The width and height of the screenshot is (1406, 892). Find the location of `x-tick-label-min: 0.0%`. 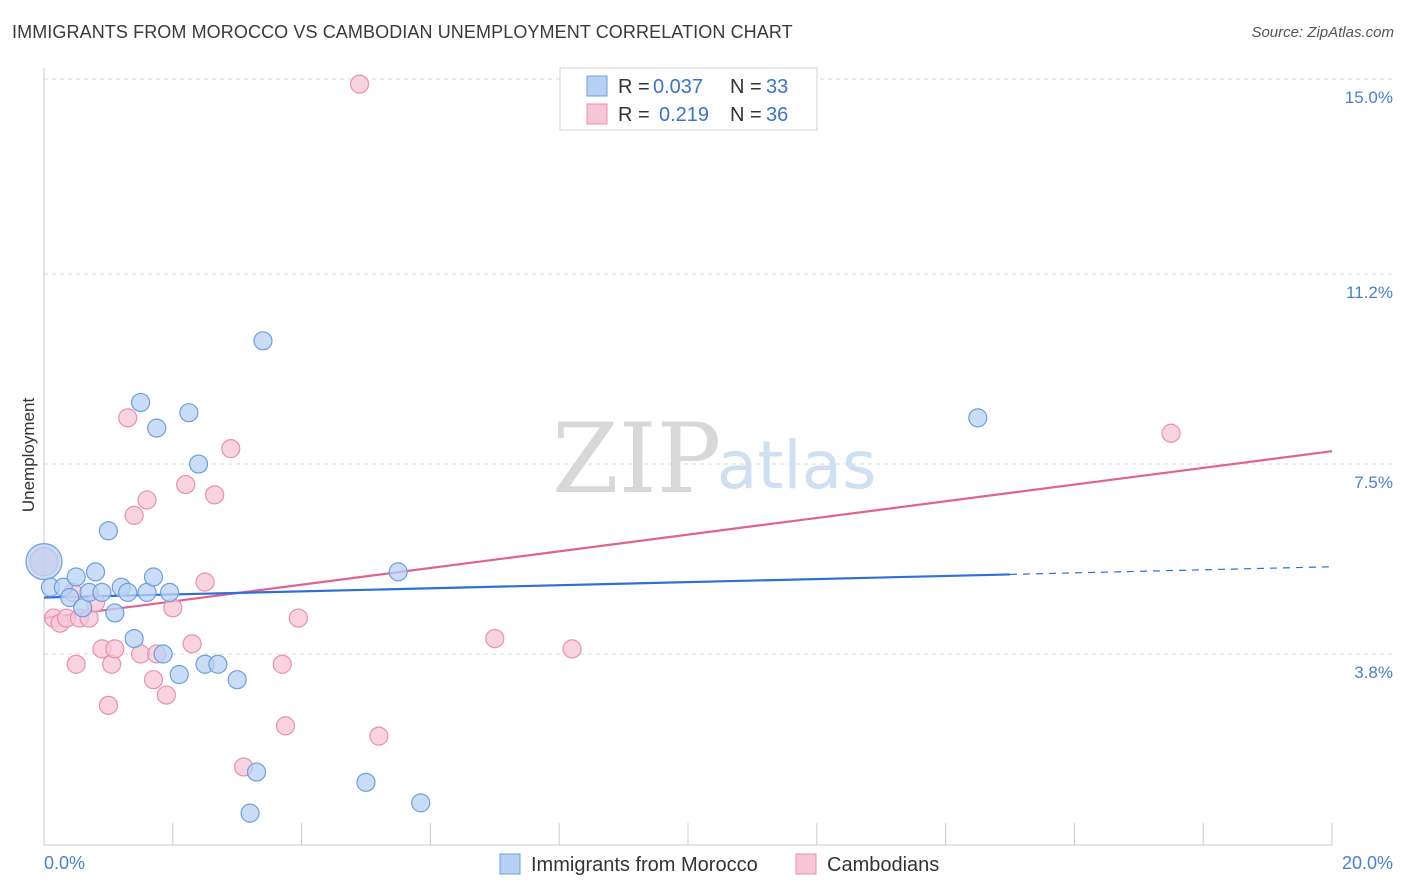

x-tick-label-min: 0.0% is located at coordinates (64, 863).